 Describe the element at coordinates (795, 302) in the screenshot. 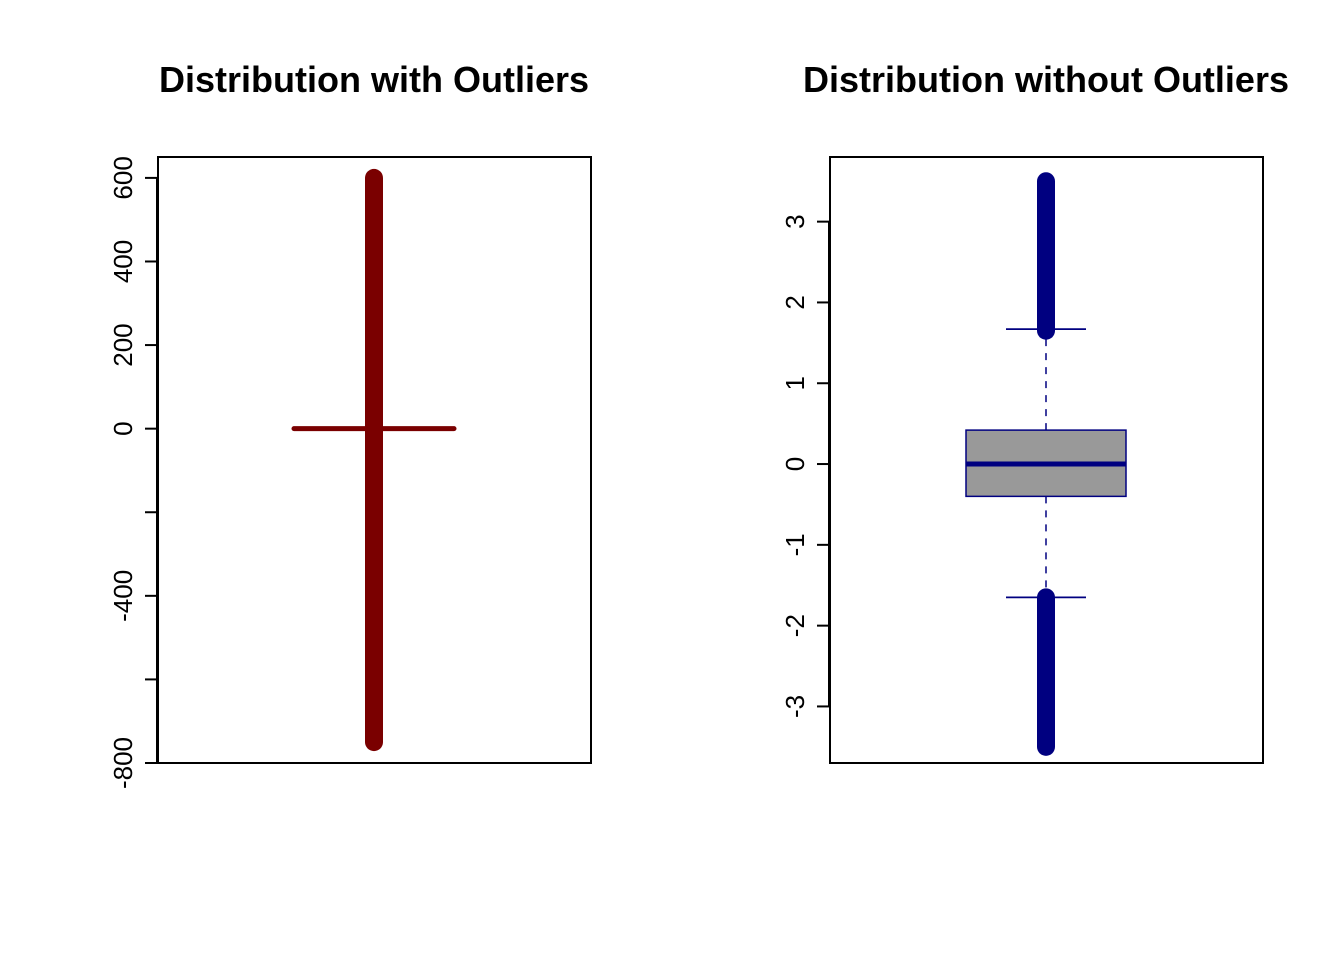

I see `y-tick-label: 2` at that location.